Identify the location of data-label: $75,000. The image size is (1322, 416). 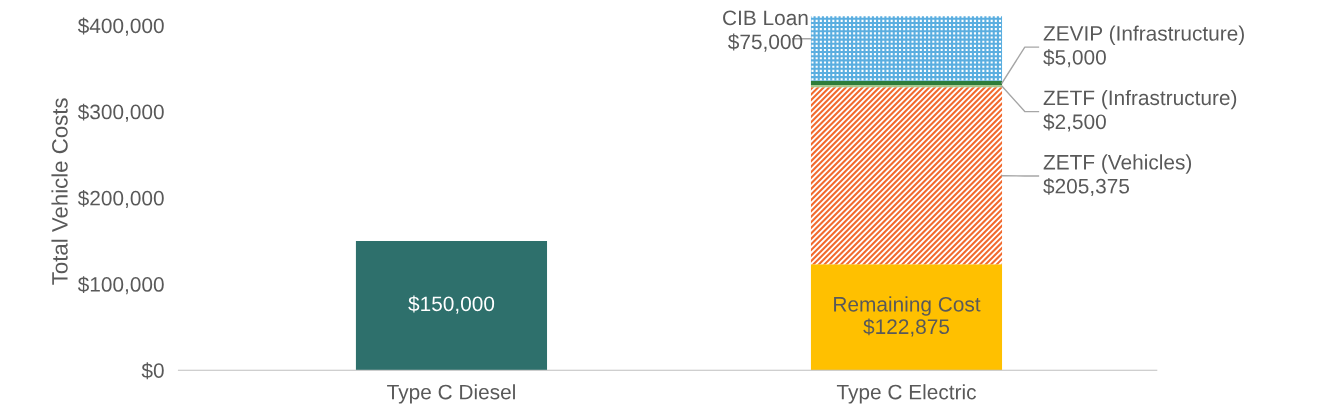
(765, 42).